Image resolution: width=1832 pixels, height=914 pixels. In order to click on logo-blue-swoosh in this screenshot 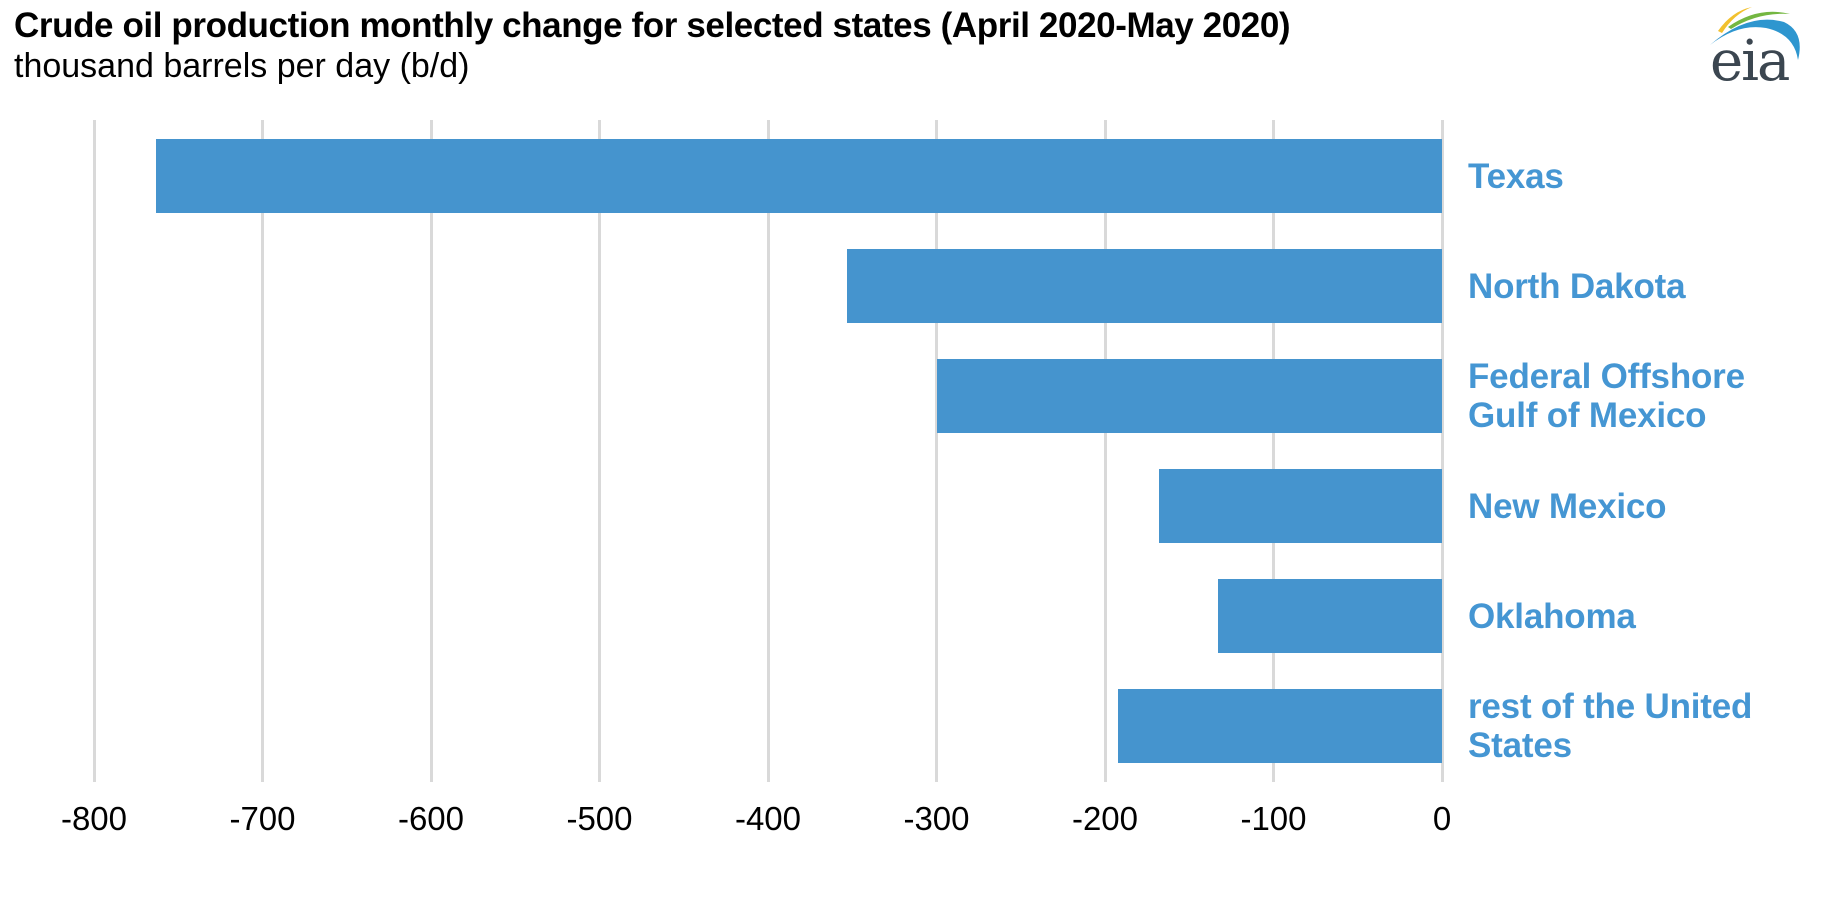, I will do `click(1755, 40)`.